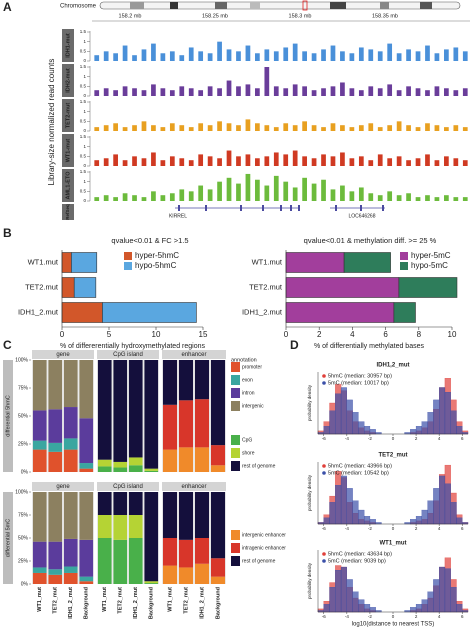 The height and width of the screenshot is (629, 474). What do you see at coordinates (393, 616) in the screenshot?
I see `x-tick-label: 0` at bounding box center [393, 616].